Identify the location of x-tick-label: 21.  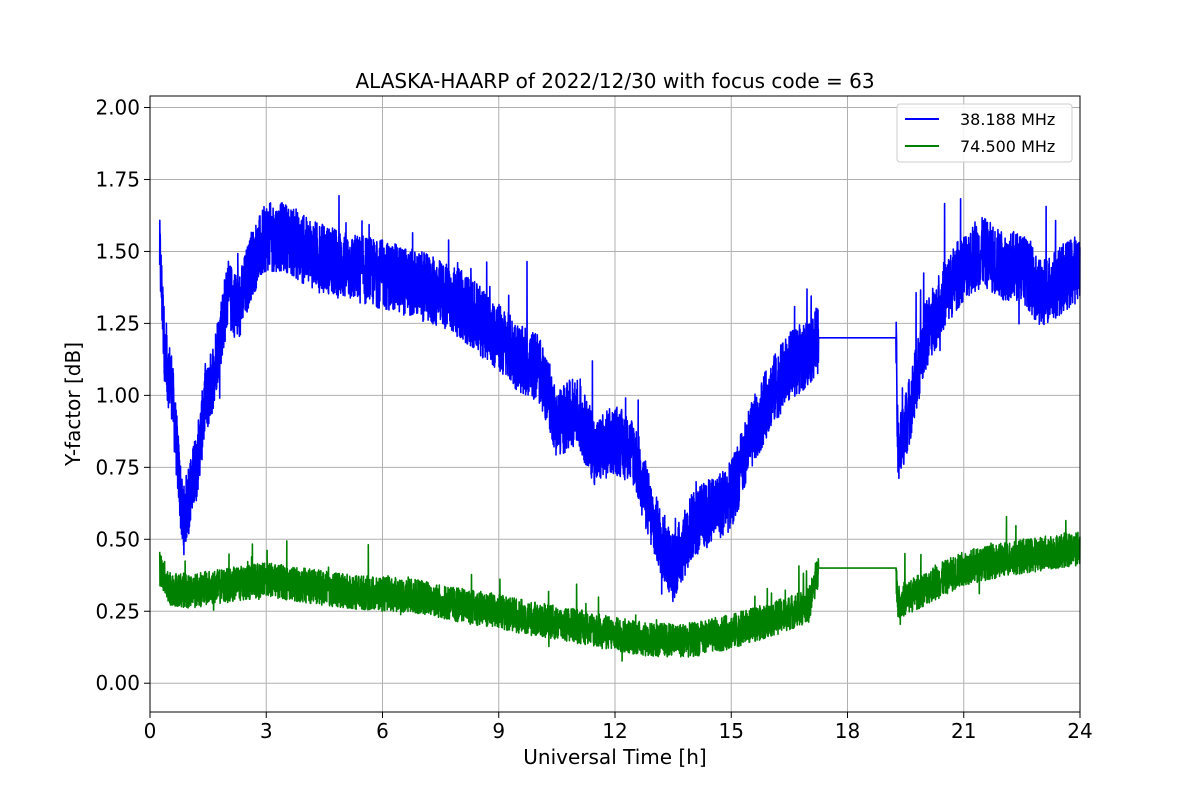
(963, 731).